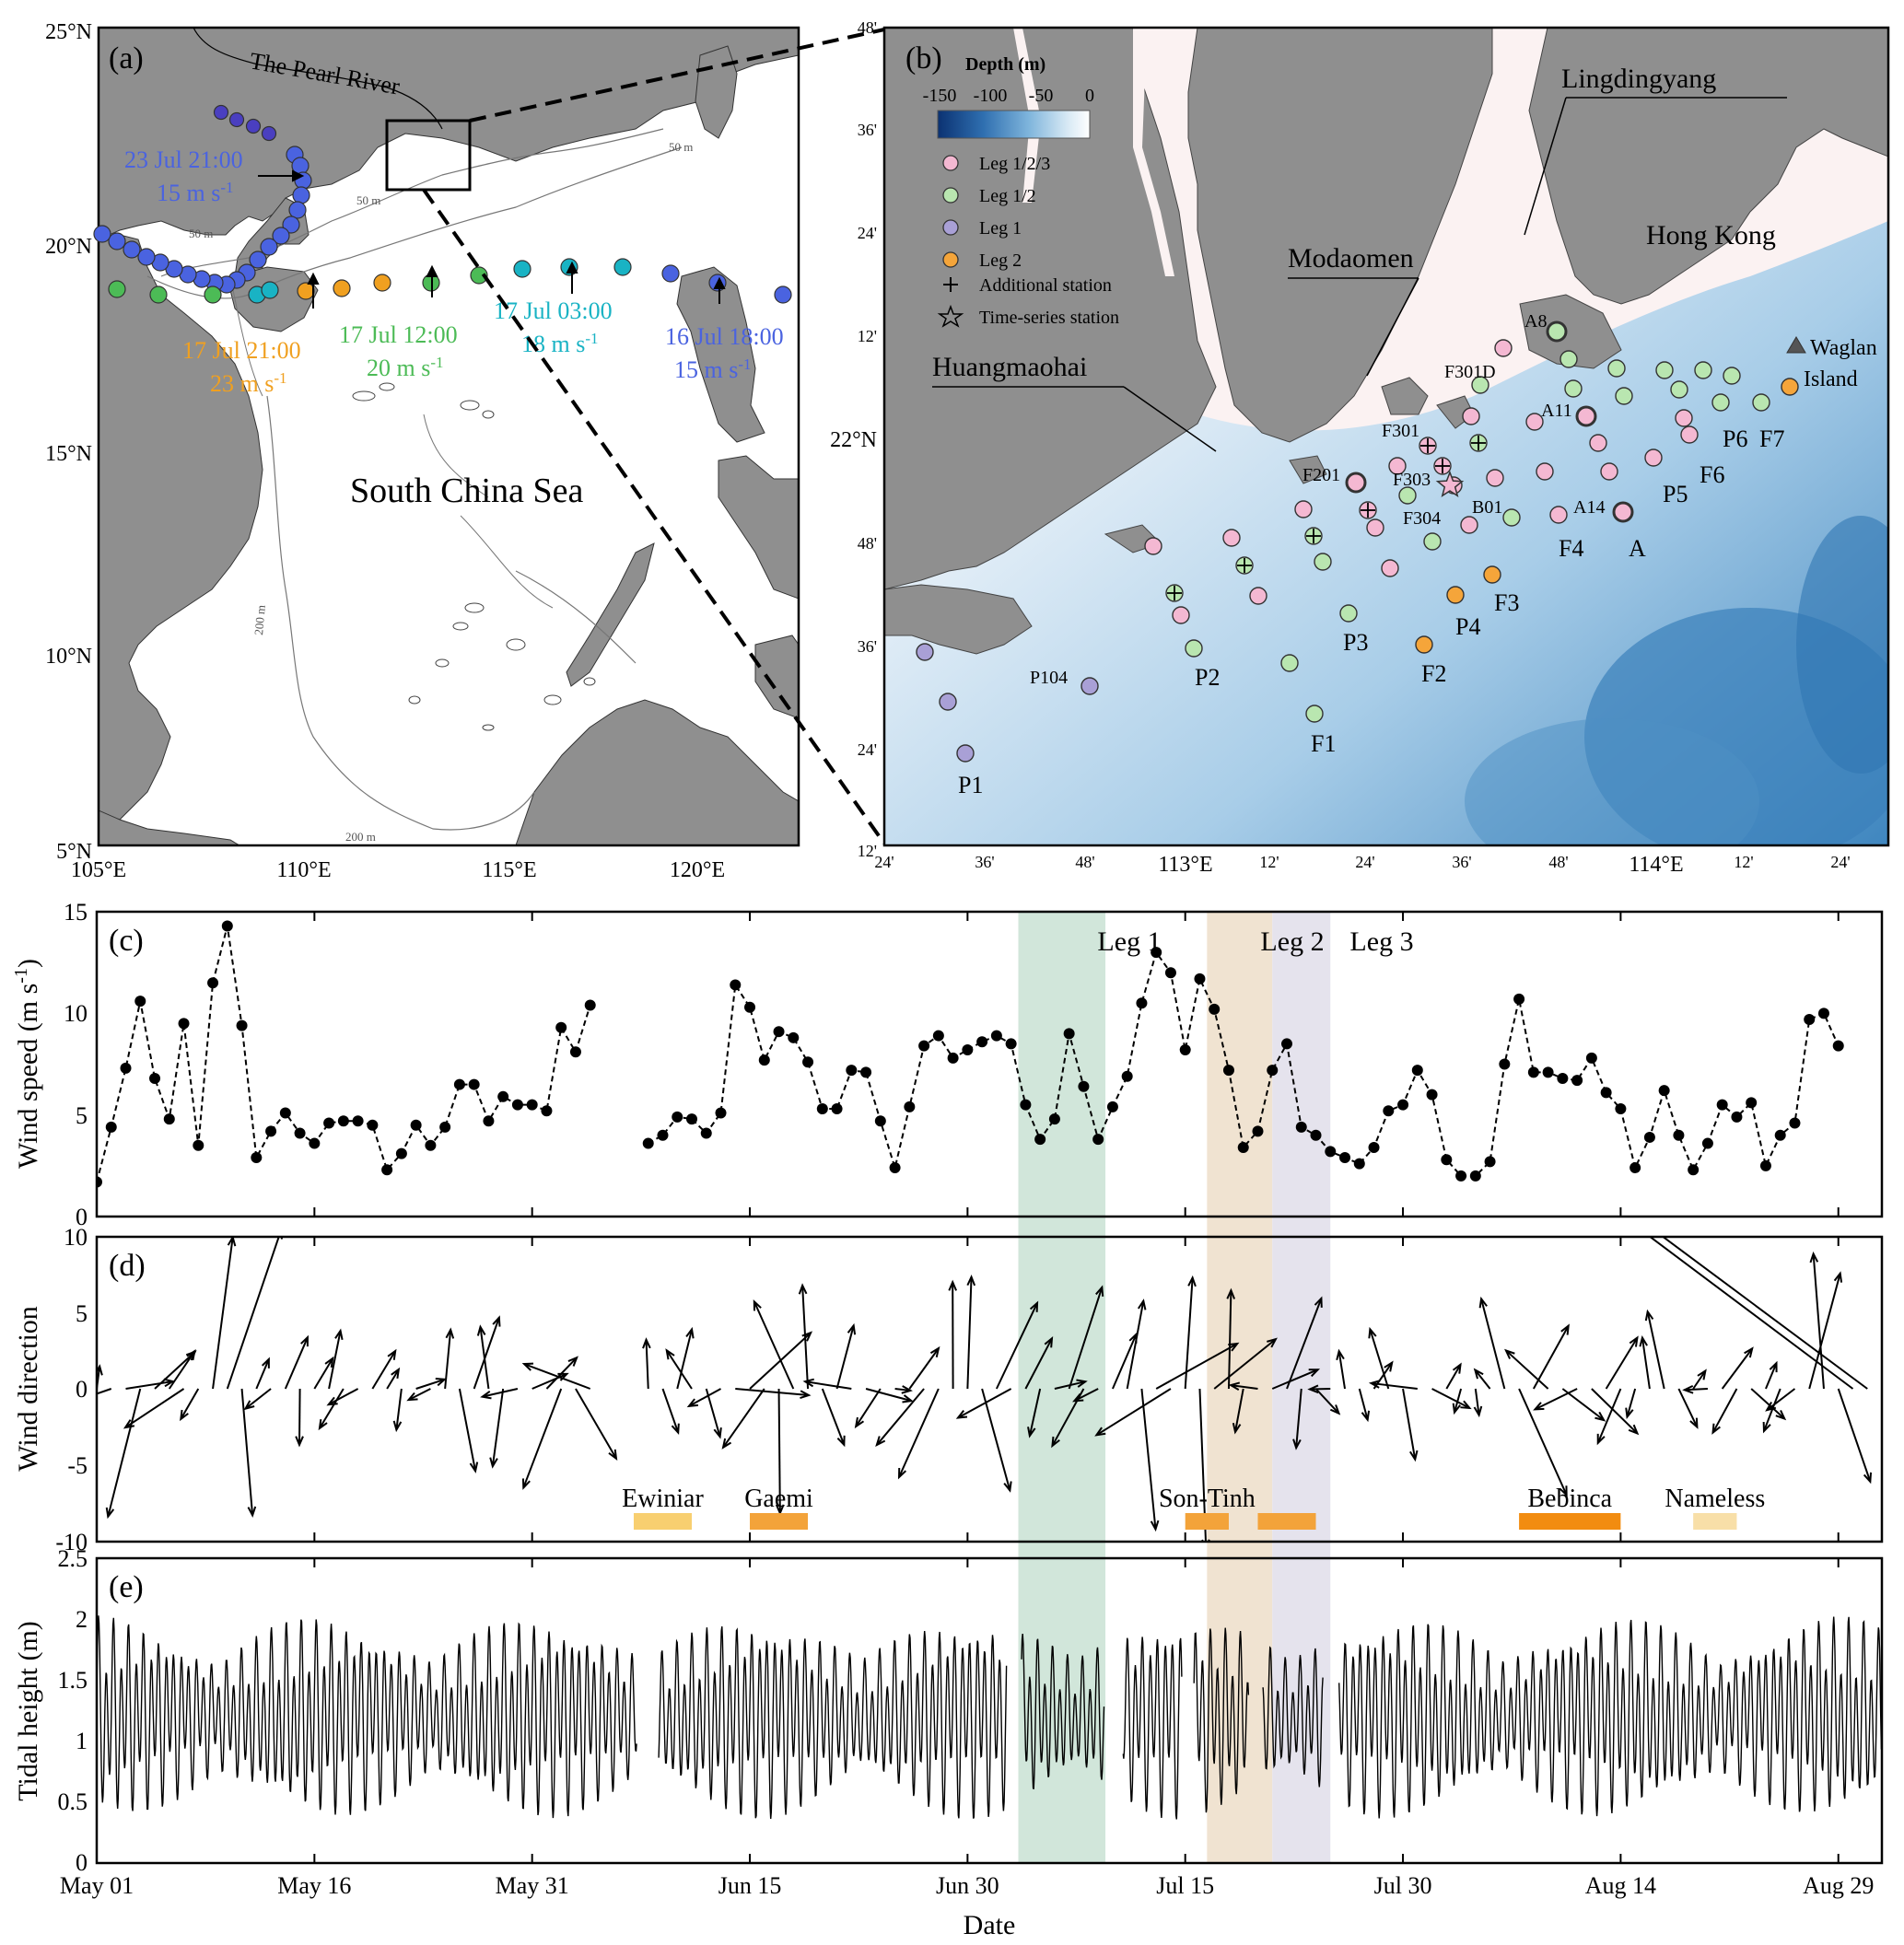  What do you see at coordinates (1412, 480) in the screenshot?
I see `st-label-F303: F303` at bounding box center [1412, 480].